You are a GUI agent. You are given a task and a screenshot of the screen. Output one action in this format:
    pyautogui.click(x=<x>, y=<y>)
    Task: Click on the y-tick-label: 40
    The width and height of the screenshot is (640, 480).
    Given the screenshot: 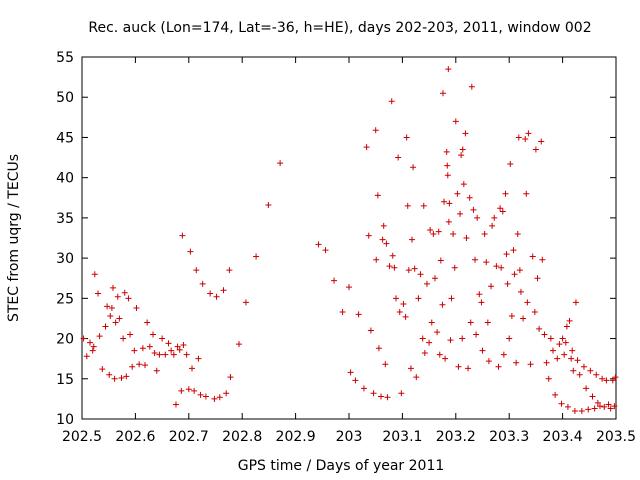 What is the action you would take?
    pyautogui.click(x=65, y=179)
    